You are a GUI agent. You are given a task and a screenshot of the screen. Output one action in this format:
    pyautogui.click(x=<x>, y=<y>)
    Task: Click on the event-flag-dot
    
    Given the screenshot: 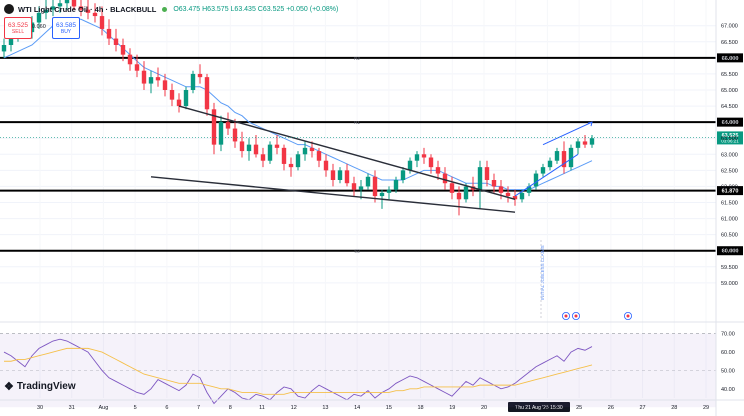 What is the action you would take?
    pyautogui.click(x=576, y=316)
    